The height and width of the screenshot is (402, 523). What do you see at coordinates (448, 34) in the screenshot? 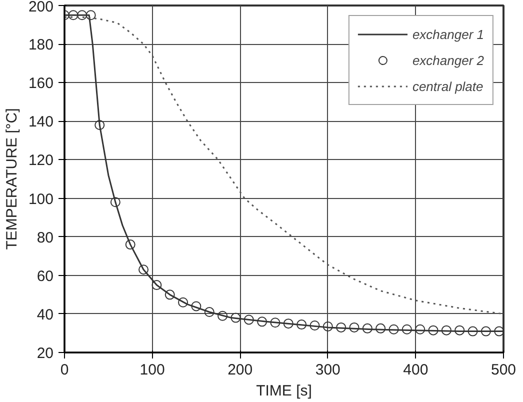
I see `legend-label: exchanger 1` at bounding box center [448, 34].